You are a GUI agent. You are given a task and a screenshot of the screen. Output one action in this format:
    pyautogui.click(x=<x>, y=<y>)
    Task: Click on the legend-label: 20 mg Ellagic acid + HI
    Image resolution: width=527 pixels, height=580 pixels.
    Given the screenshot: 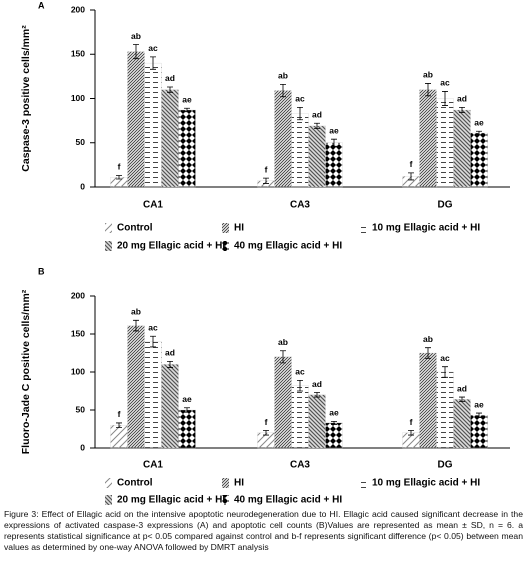 What is the action you would take?
    pyautogui.click(x=171, y=246)
    